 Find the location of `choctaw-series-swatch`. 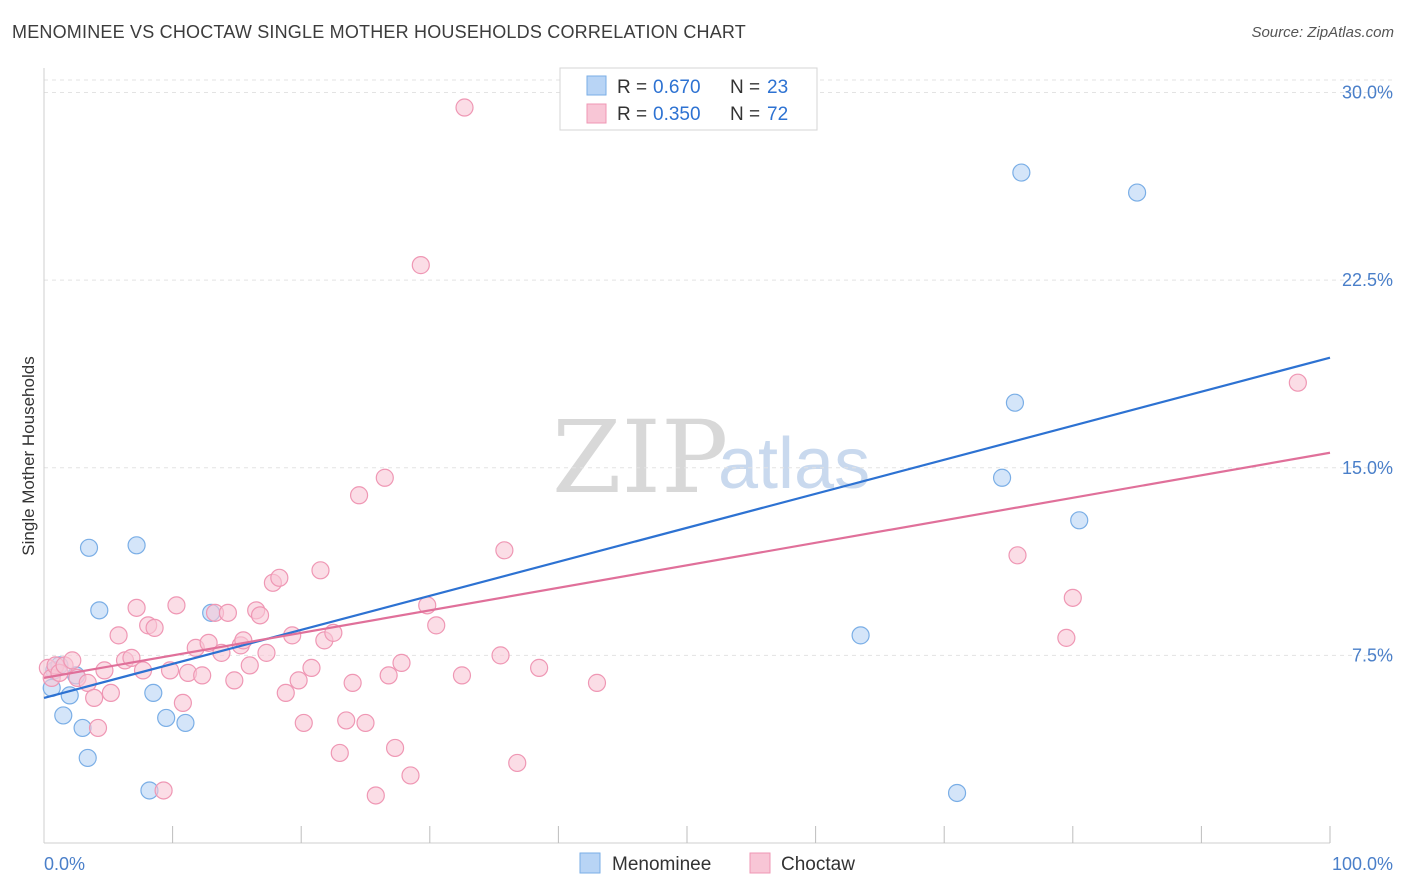

choctaw-series-swatch is located at coordinates (760, 863).